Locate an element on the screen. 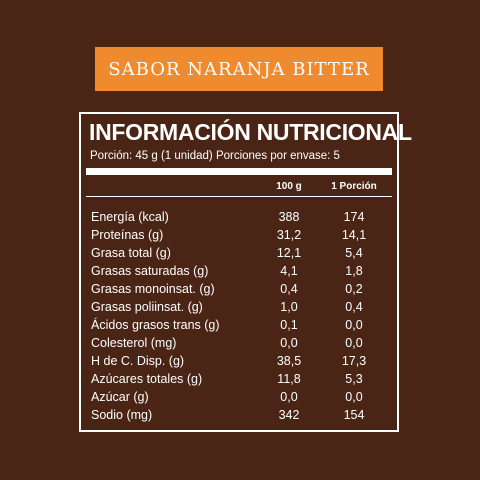 Image resolution: width=480 pixels, height=480 pixels. nutrient-row: Grasas monoinsat. (g) 0,4 0,2 is located at coordinates (239, 291).